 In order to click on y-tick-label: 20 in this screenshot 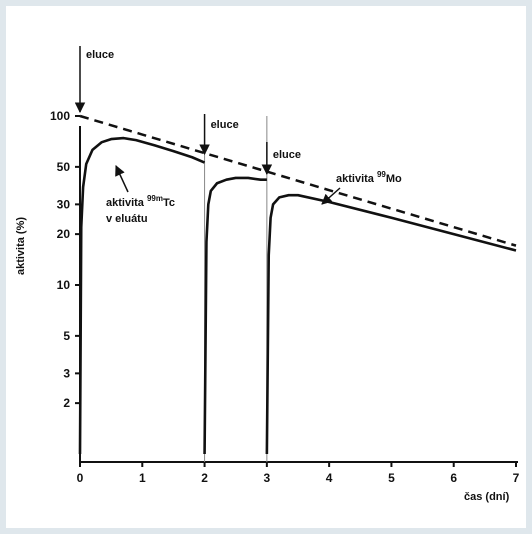, I will do `click(64, 234)`.